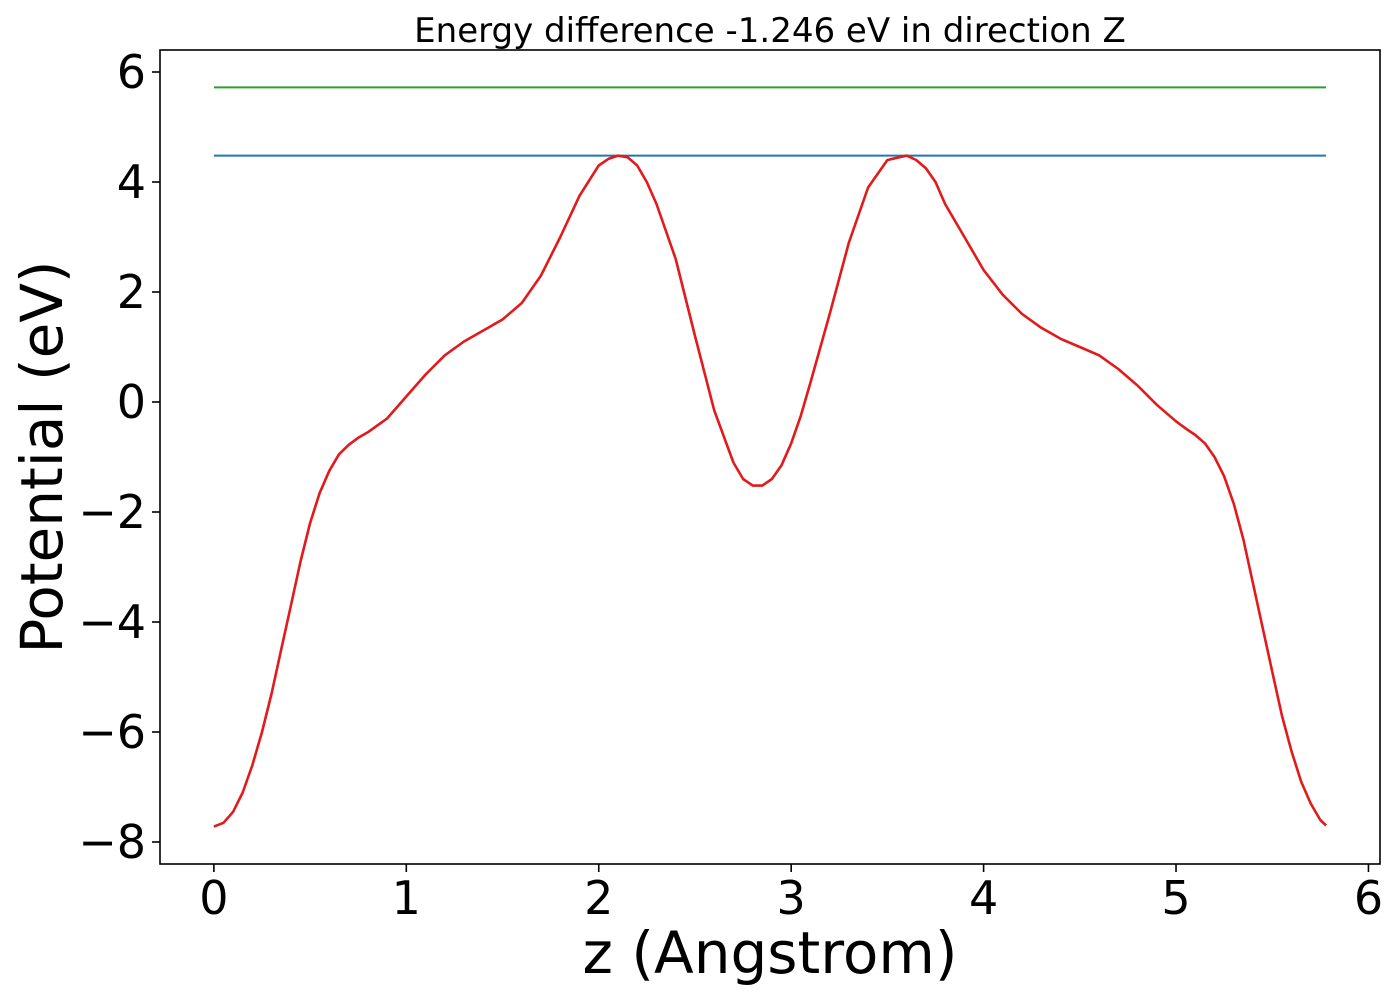 The image size is (1400, 1000). What do you see at coordinates (1175, 898) in the screenshot?
I see `x-tick-label: 5` at bounding box center [1175, 898].